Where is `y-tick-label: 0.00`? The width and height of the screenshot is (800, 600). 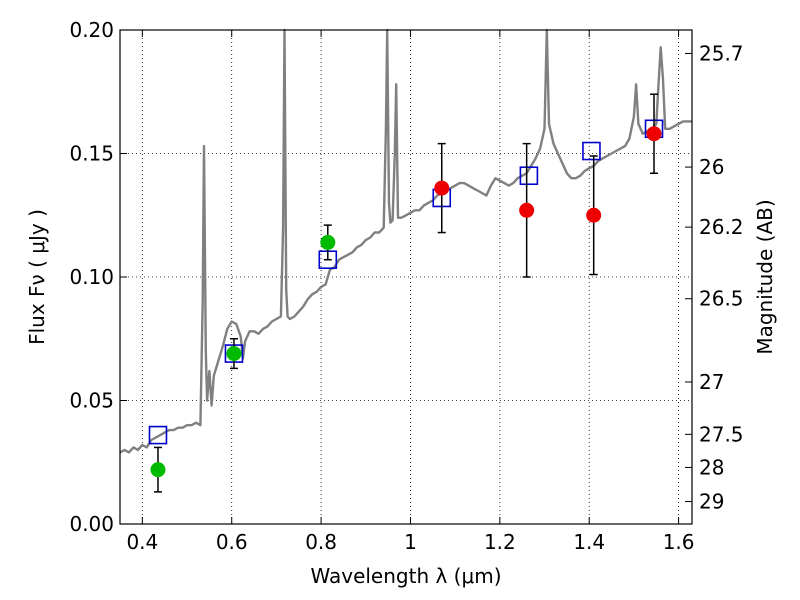 y-tick-label: 0.00 is located at coordinates (91, 524).